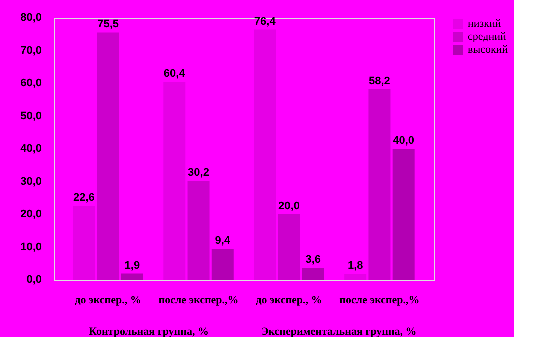 This screenshot has height=351, width=556. I want to click on y-tick-label: 70,0, so click(31, 50).